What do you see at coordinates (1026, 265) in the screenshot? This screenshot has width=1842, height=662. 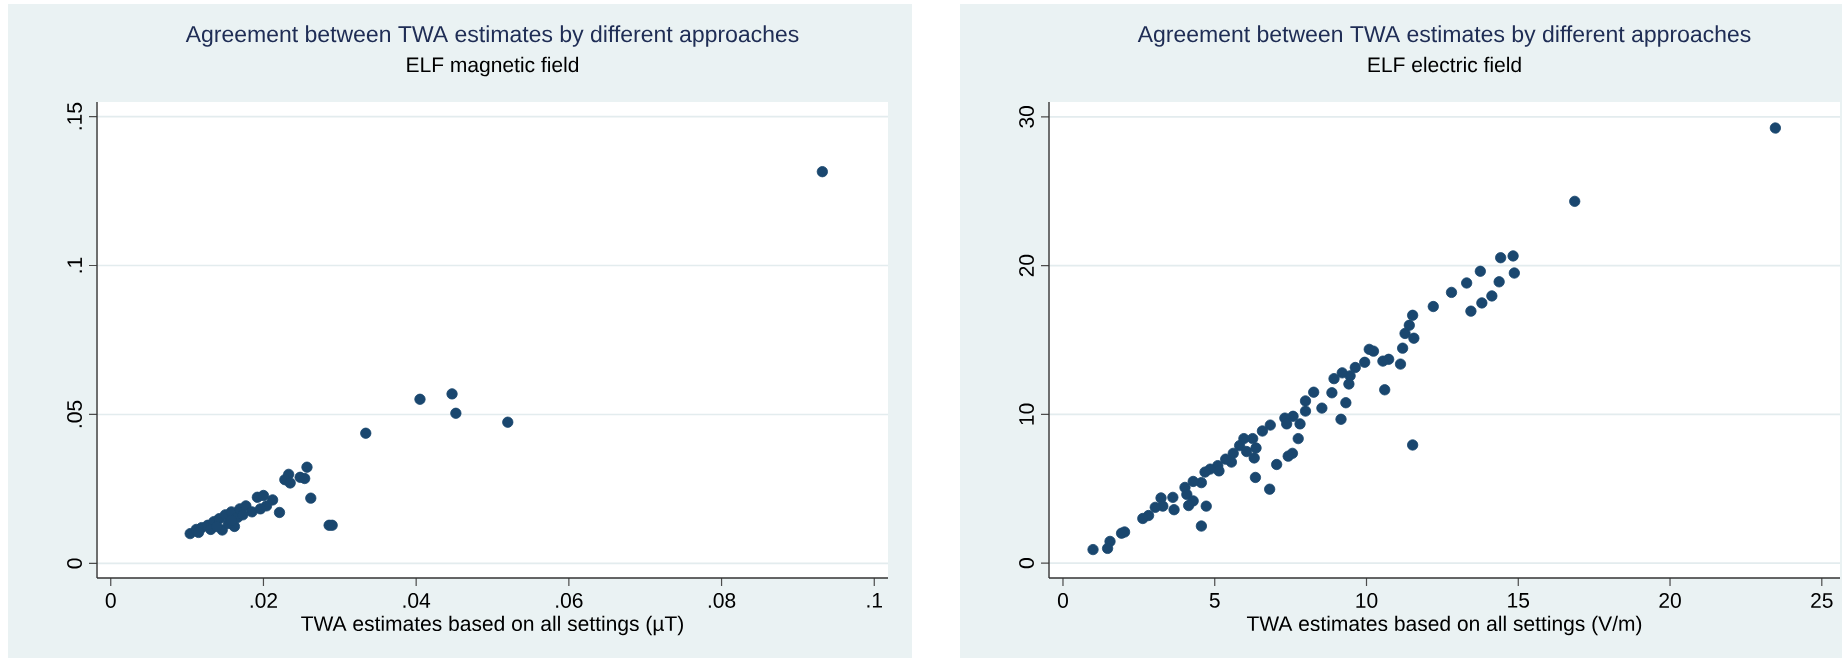 I see `y-tick-label: 20` at bounding box center [1026, 265].